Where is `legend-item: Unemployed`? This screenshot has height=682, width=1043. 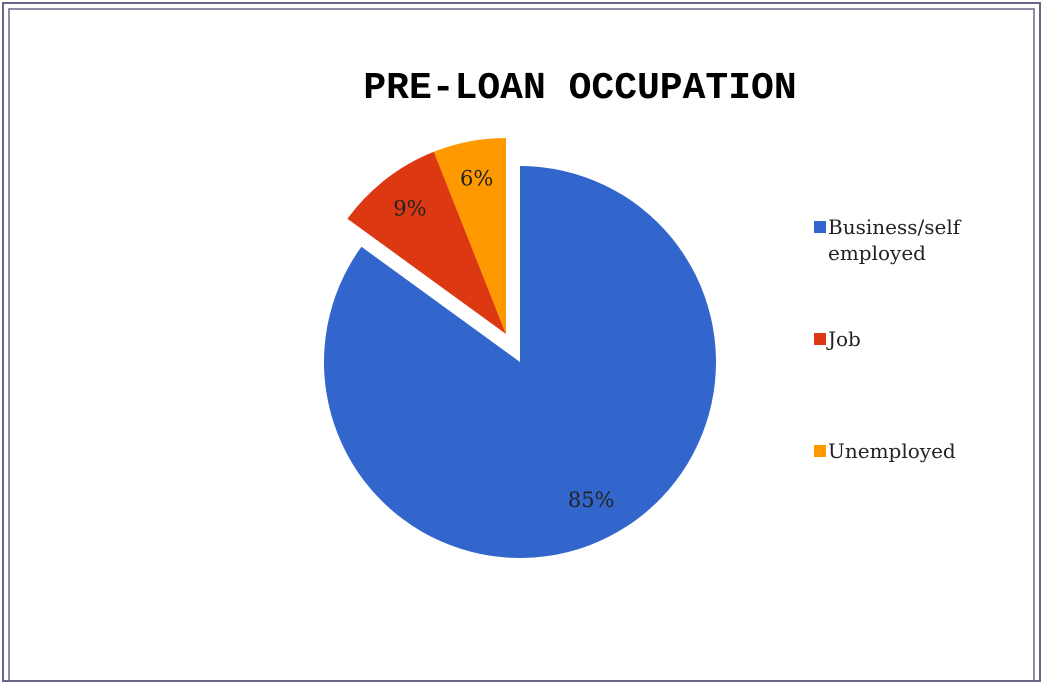 legend-item: Unemployed is located at coordinates (909, 451).